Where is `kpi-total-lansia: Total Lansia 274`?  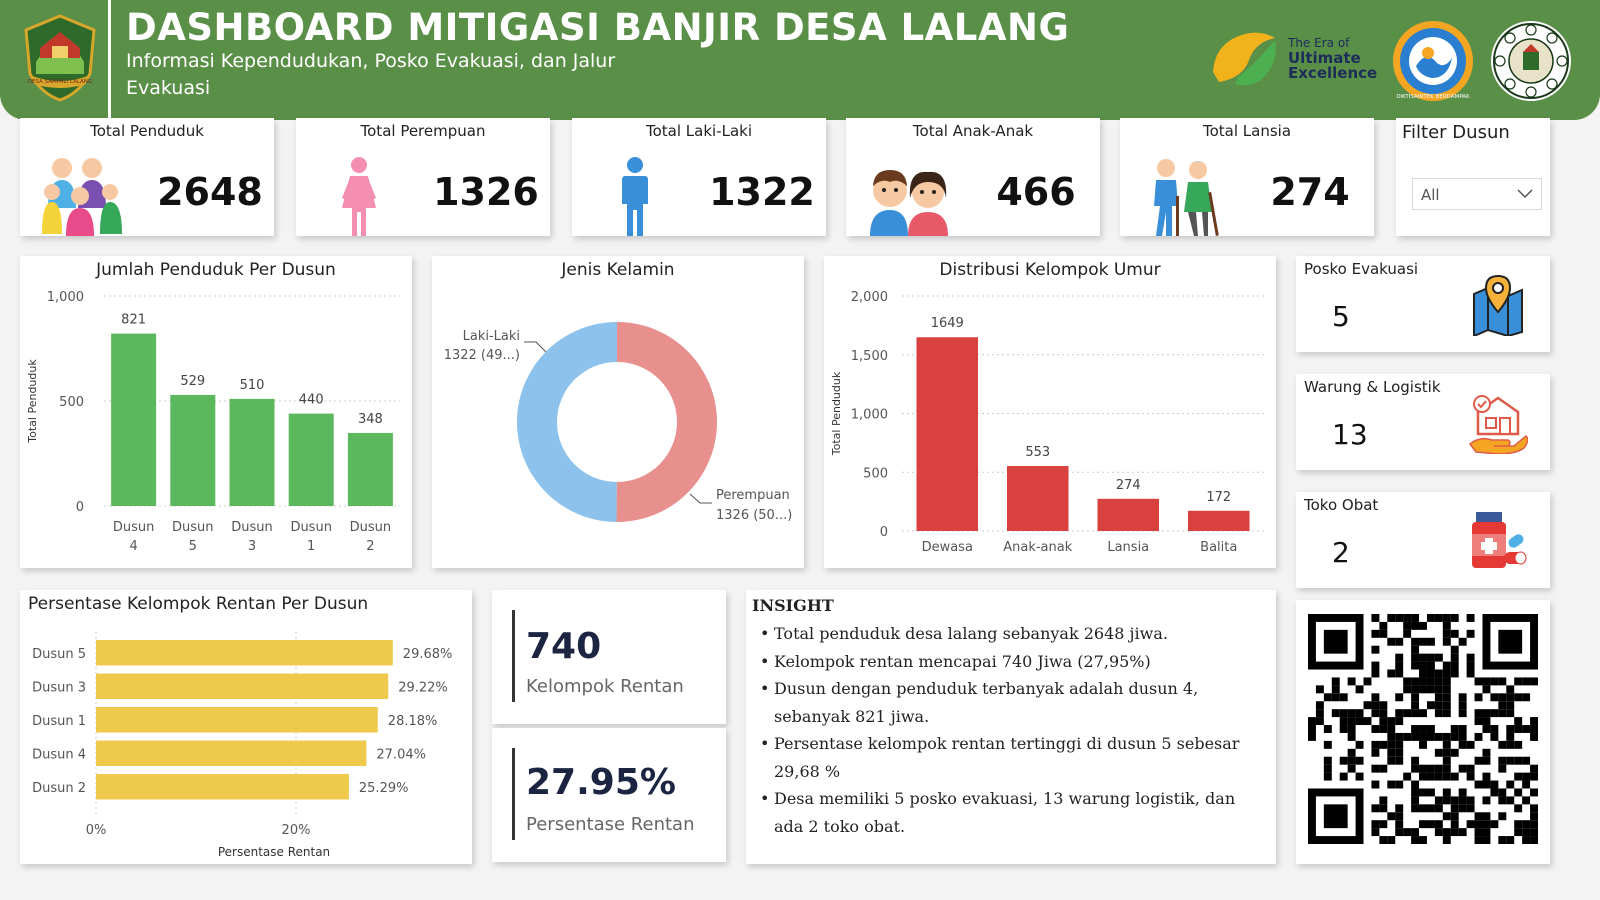
kpi-total-lansia: Total Lansia 274 is located at coordinates (1247, 177).